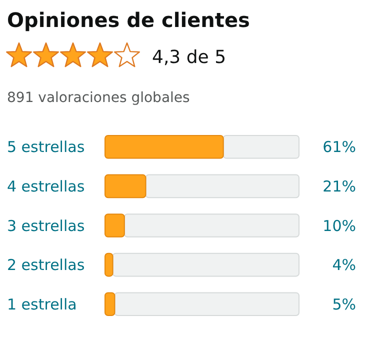 The height and width of the screenshot is (340, 372). What do you see at coordinates (98, 98) in the screenshot?
I see `text: 891 valoraciones globales` at bounding box center [98, 98].